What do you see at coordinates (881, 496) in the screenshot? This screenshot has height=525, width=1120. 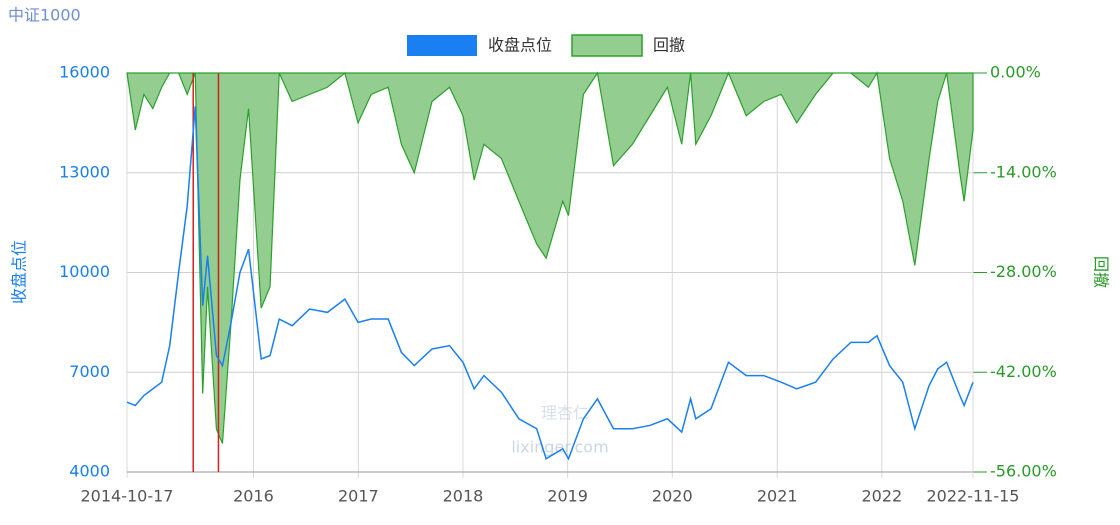 I see `x-tick-label: 2022` at bounding box center [881, 496].